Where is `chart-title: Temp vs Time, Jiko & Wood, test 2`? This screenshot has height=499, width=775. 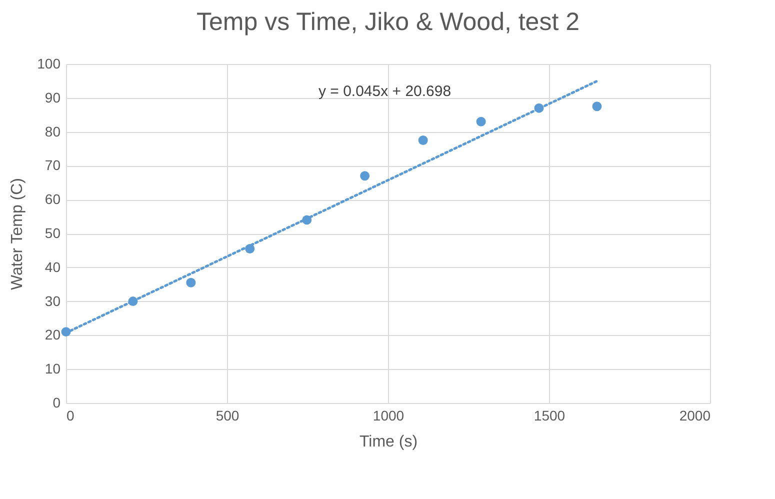 chart-title: Temp vs Time, Jiko & Wood, test 2 is located at coordinates (388, 22).